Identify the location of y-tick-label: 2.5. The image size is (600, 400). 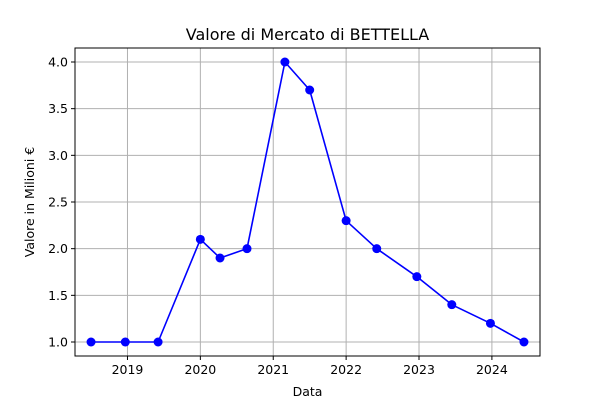
(58, 202).